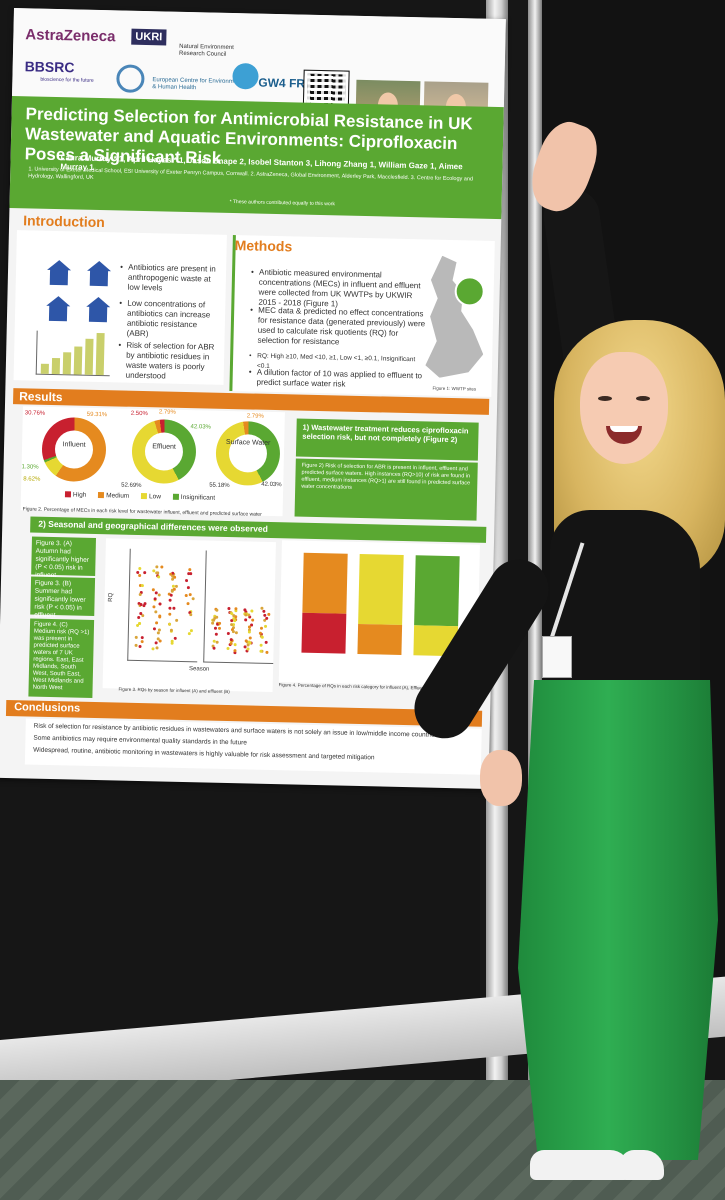 The height and width of the screenshot is (1200, 725). What do you see at coordinates (437, 591) in the screenshot?
I see `stack-seg-insignificant` at bounding box center [437, 591].